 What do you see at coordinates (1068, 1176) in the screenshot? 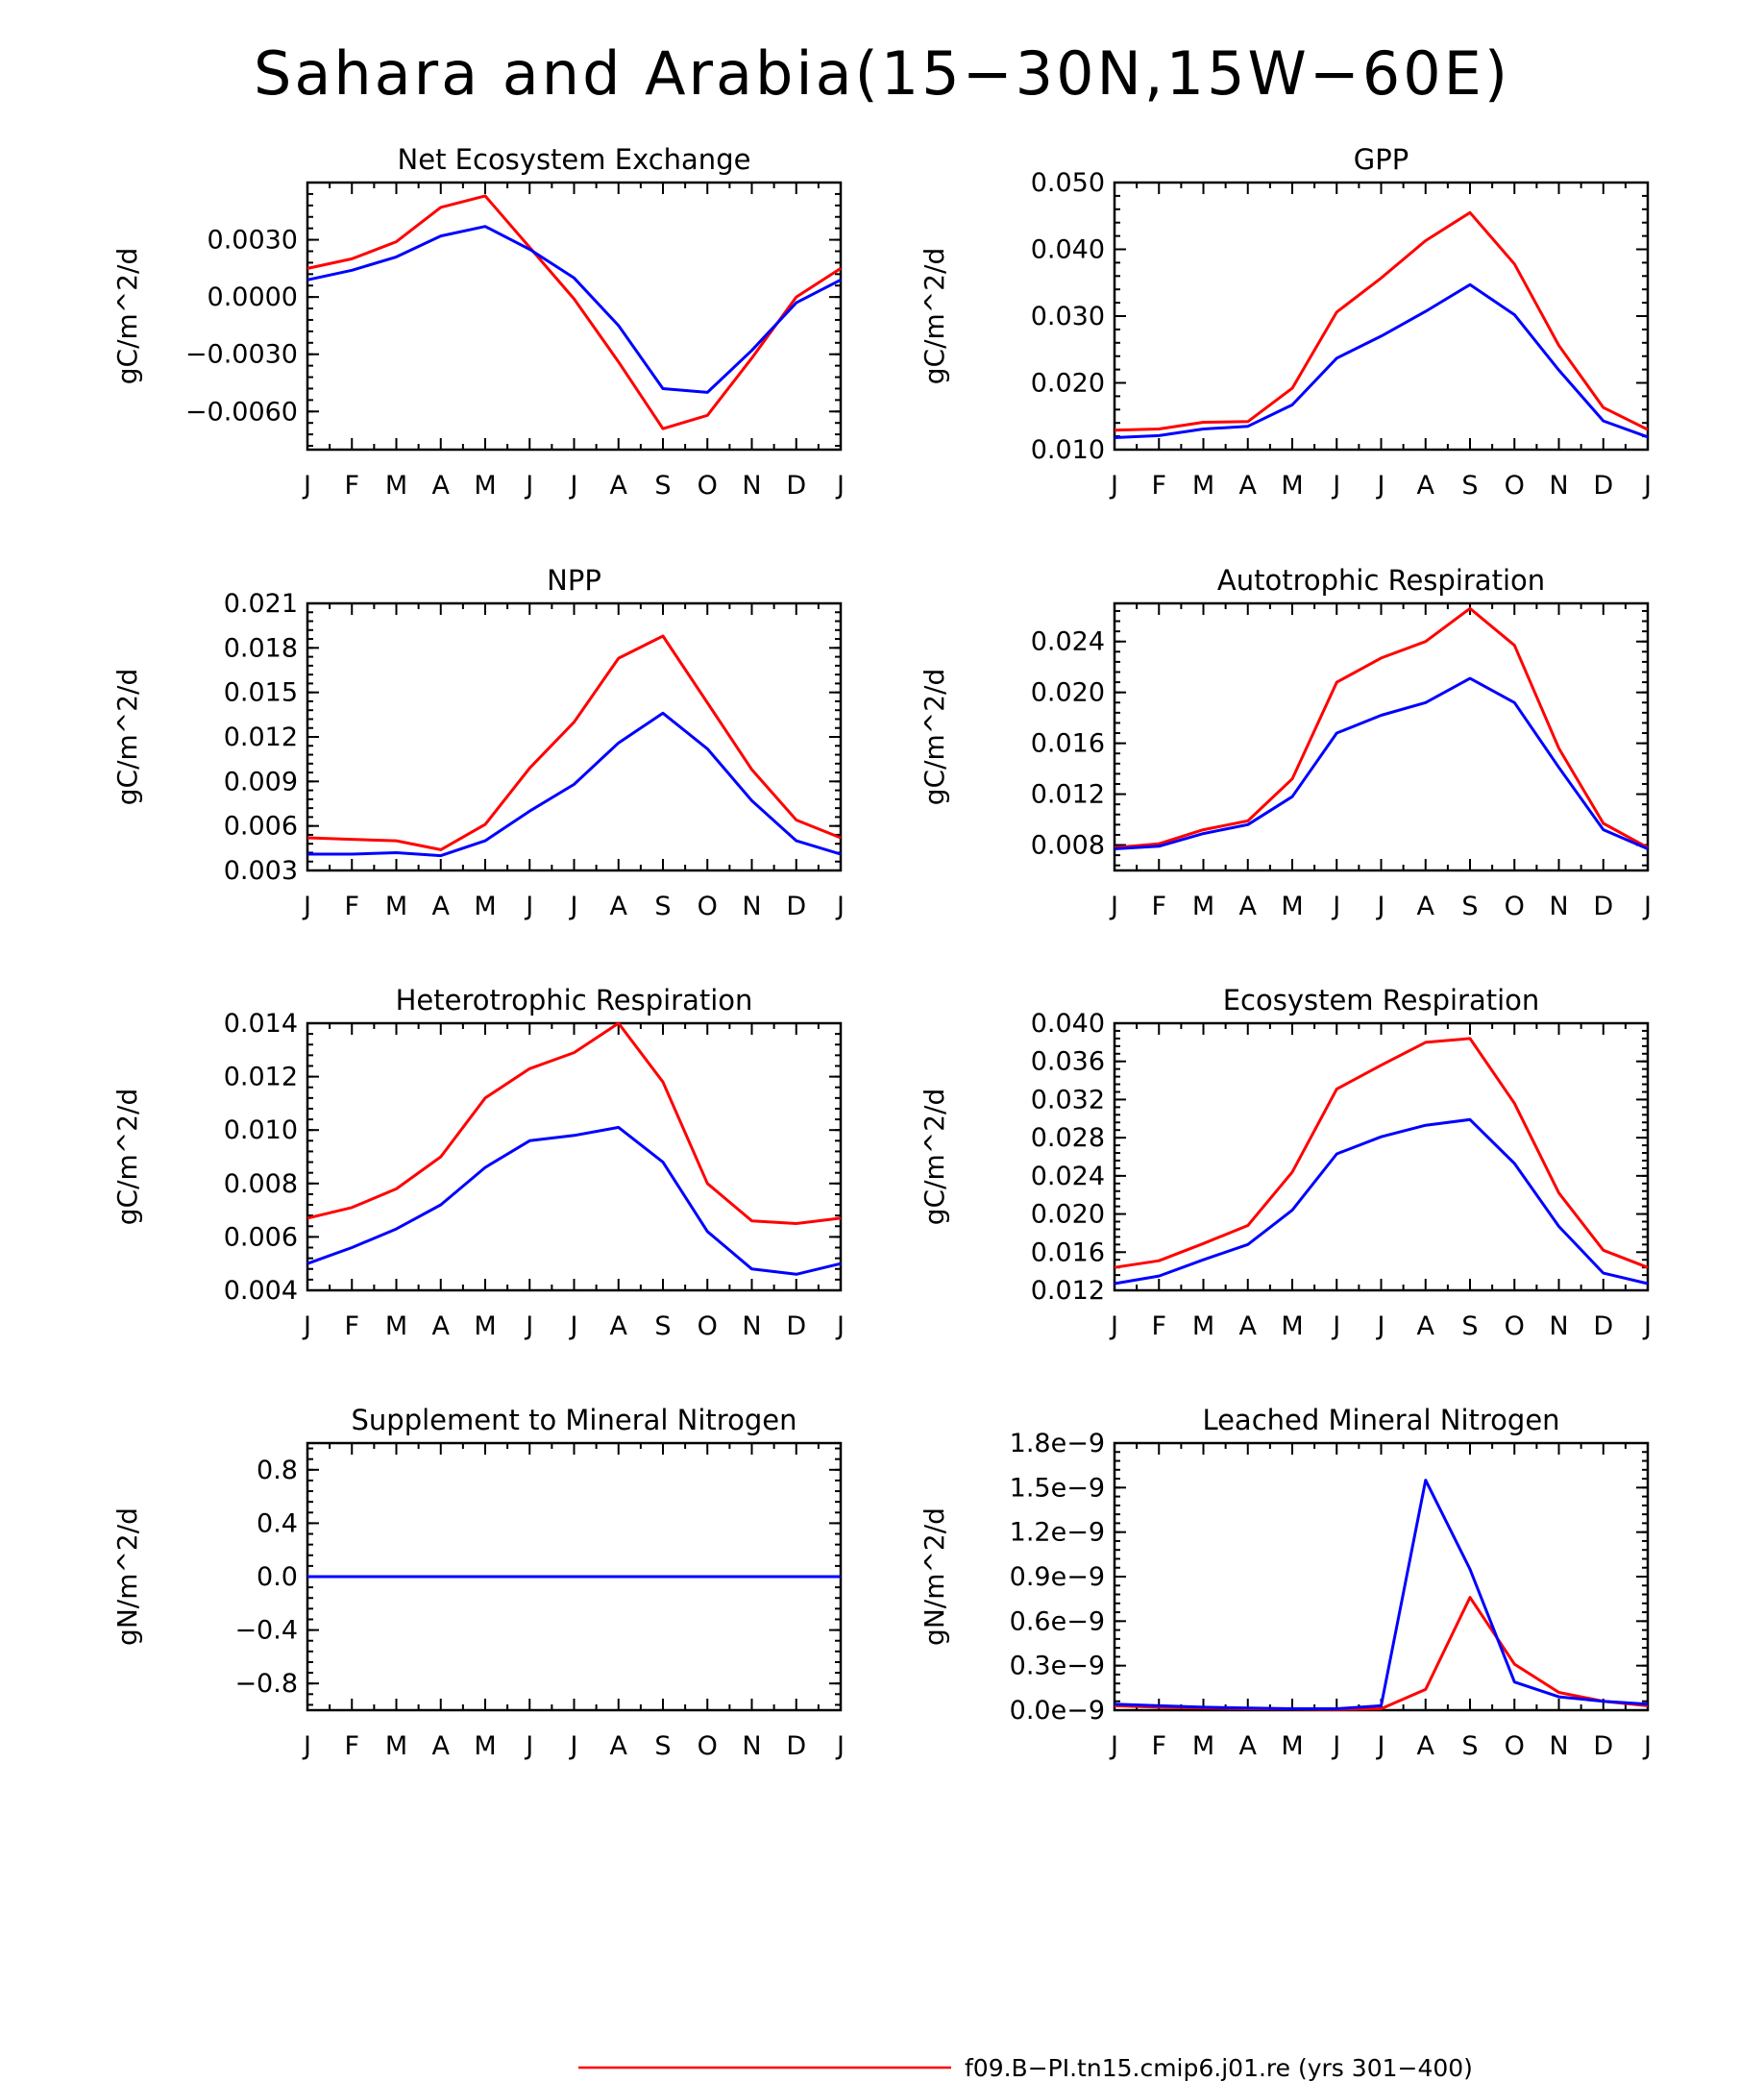
I see `y-tick-label: 0.024` at bounding box center [1068, 1176].